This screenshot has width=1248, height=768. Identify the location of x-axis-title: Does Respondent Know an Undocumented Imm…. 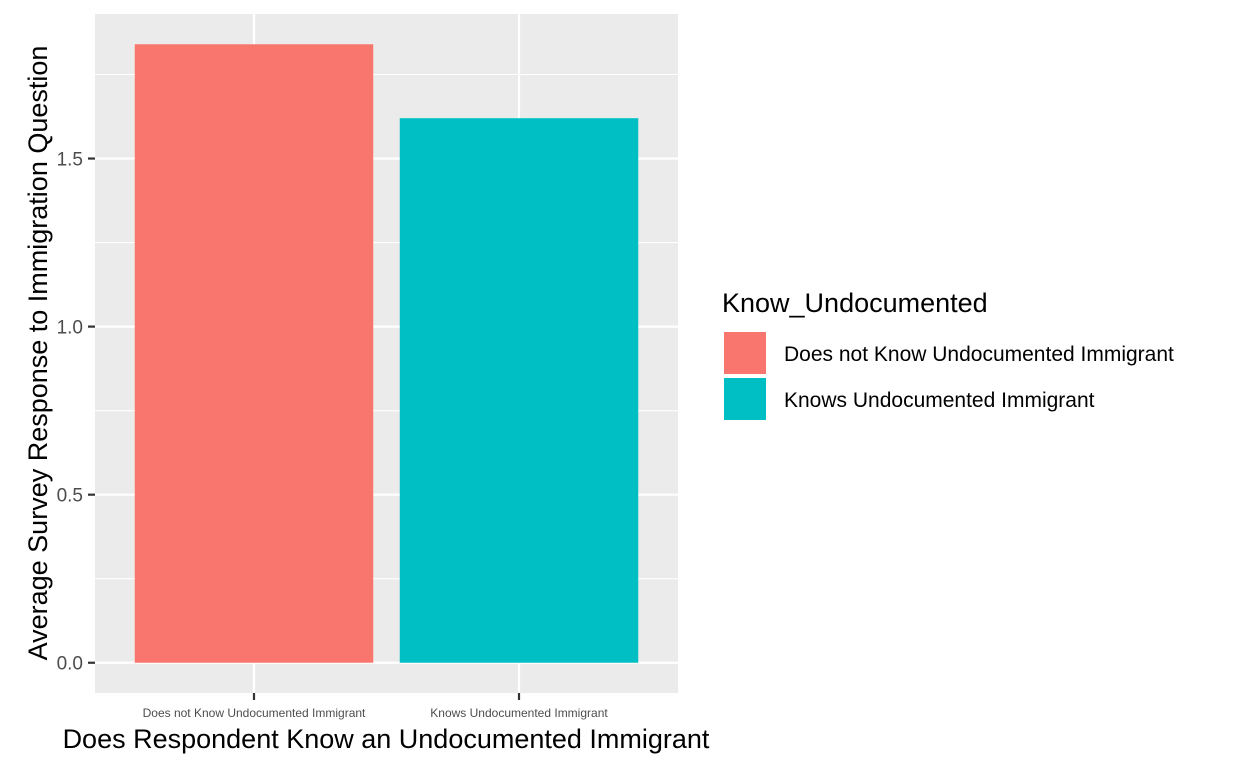
(386, 739).